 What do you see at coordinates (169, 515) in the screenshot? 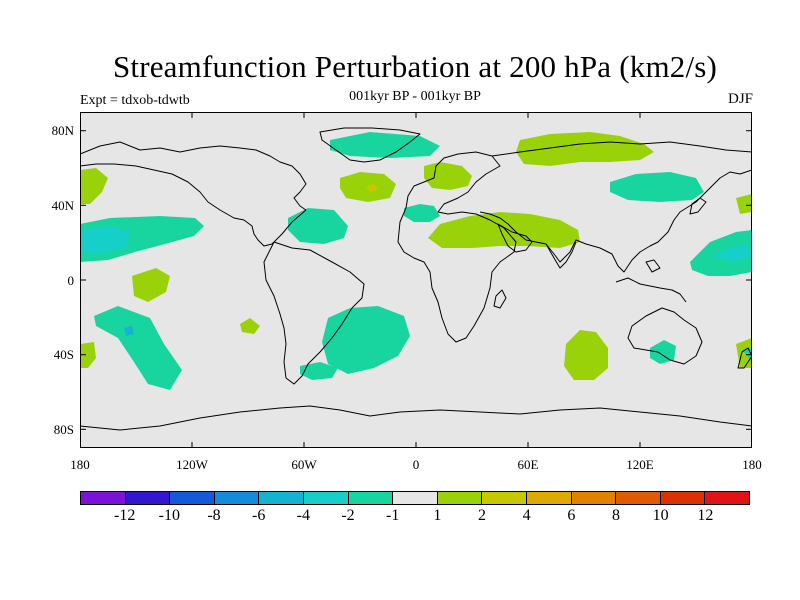
I see `colorbar-label: -10` at bounding box center [169, 515].